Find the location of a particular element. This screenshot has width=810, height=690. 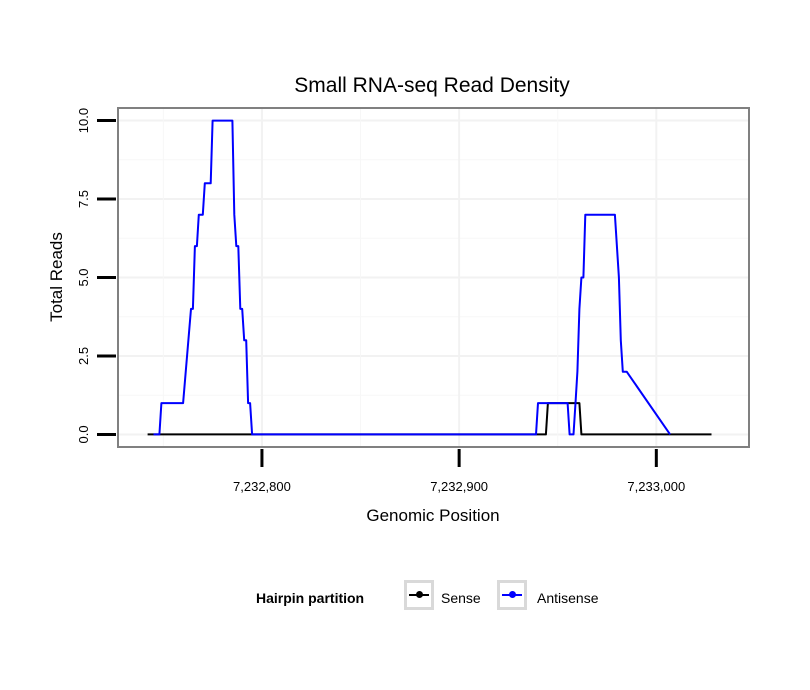

legend-key-sense is located at coordinates (419, 595).